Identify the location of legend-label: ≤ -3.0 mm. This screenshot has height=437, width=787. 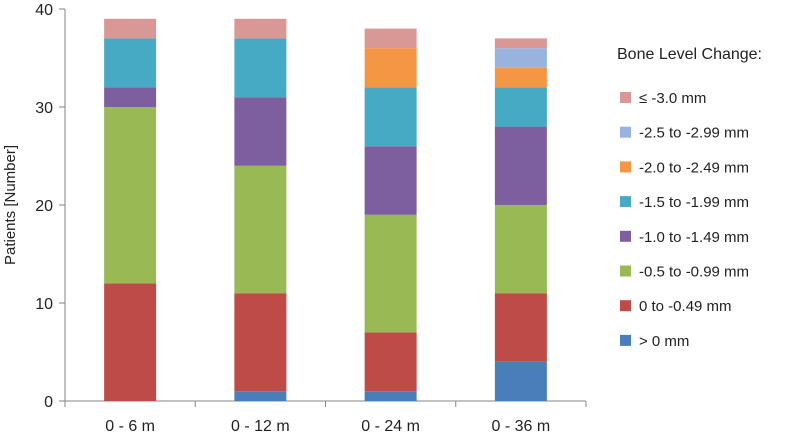
(672, 98).